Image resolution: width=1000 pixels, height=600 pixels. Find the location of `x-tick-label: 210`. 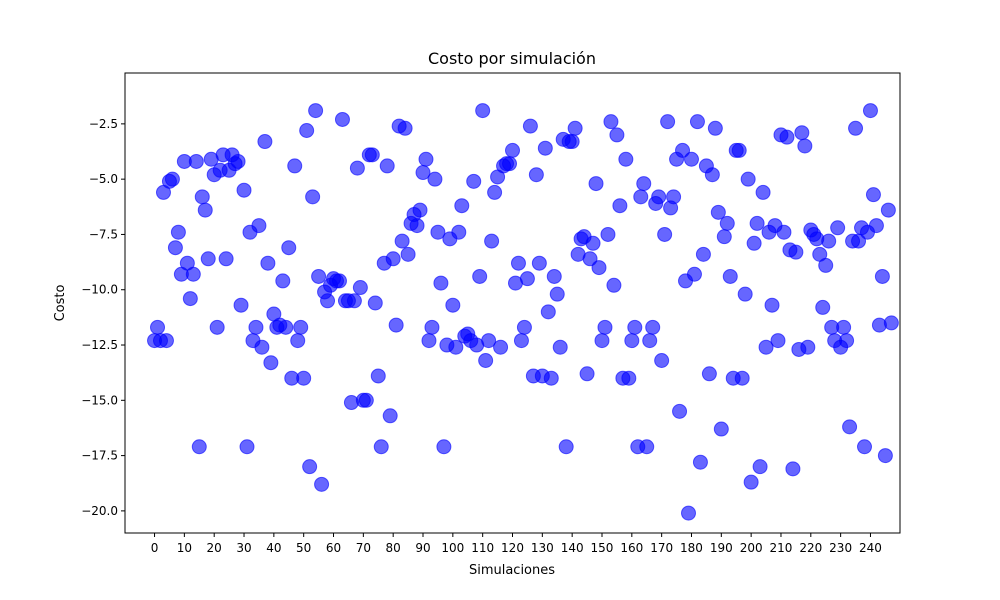

x-tick-label: 210 is located at coordinates (781, 548).